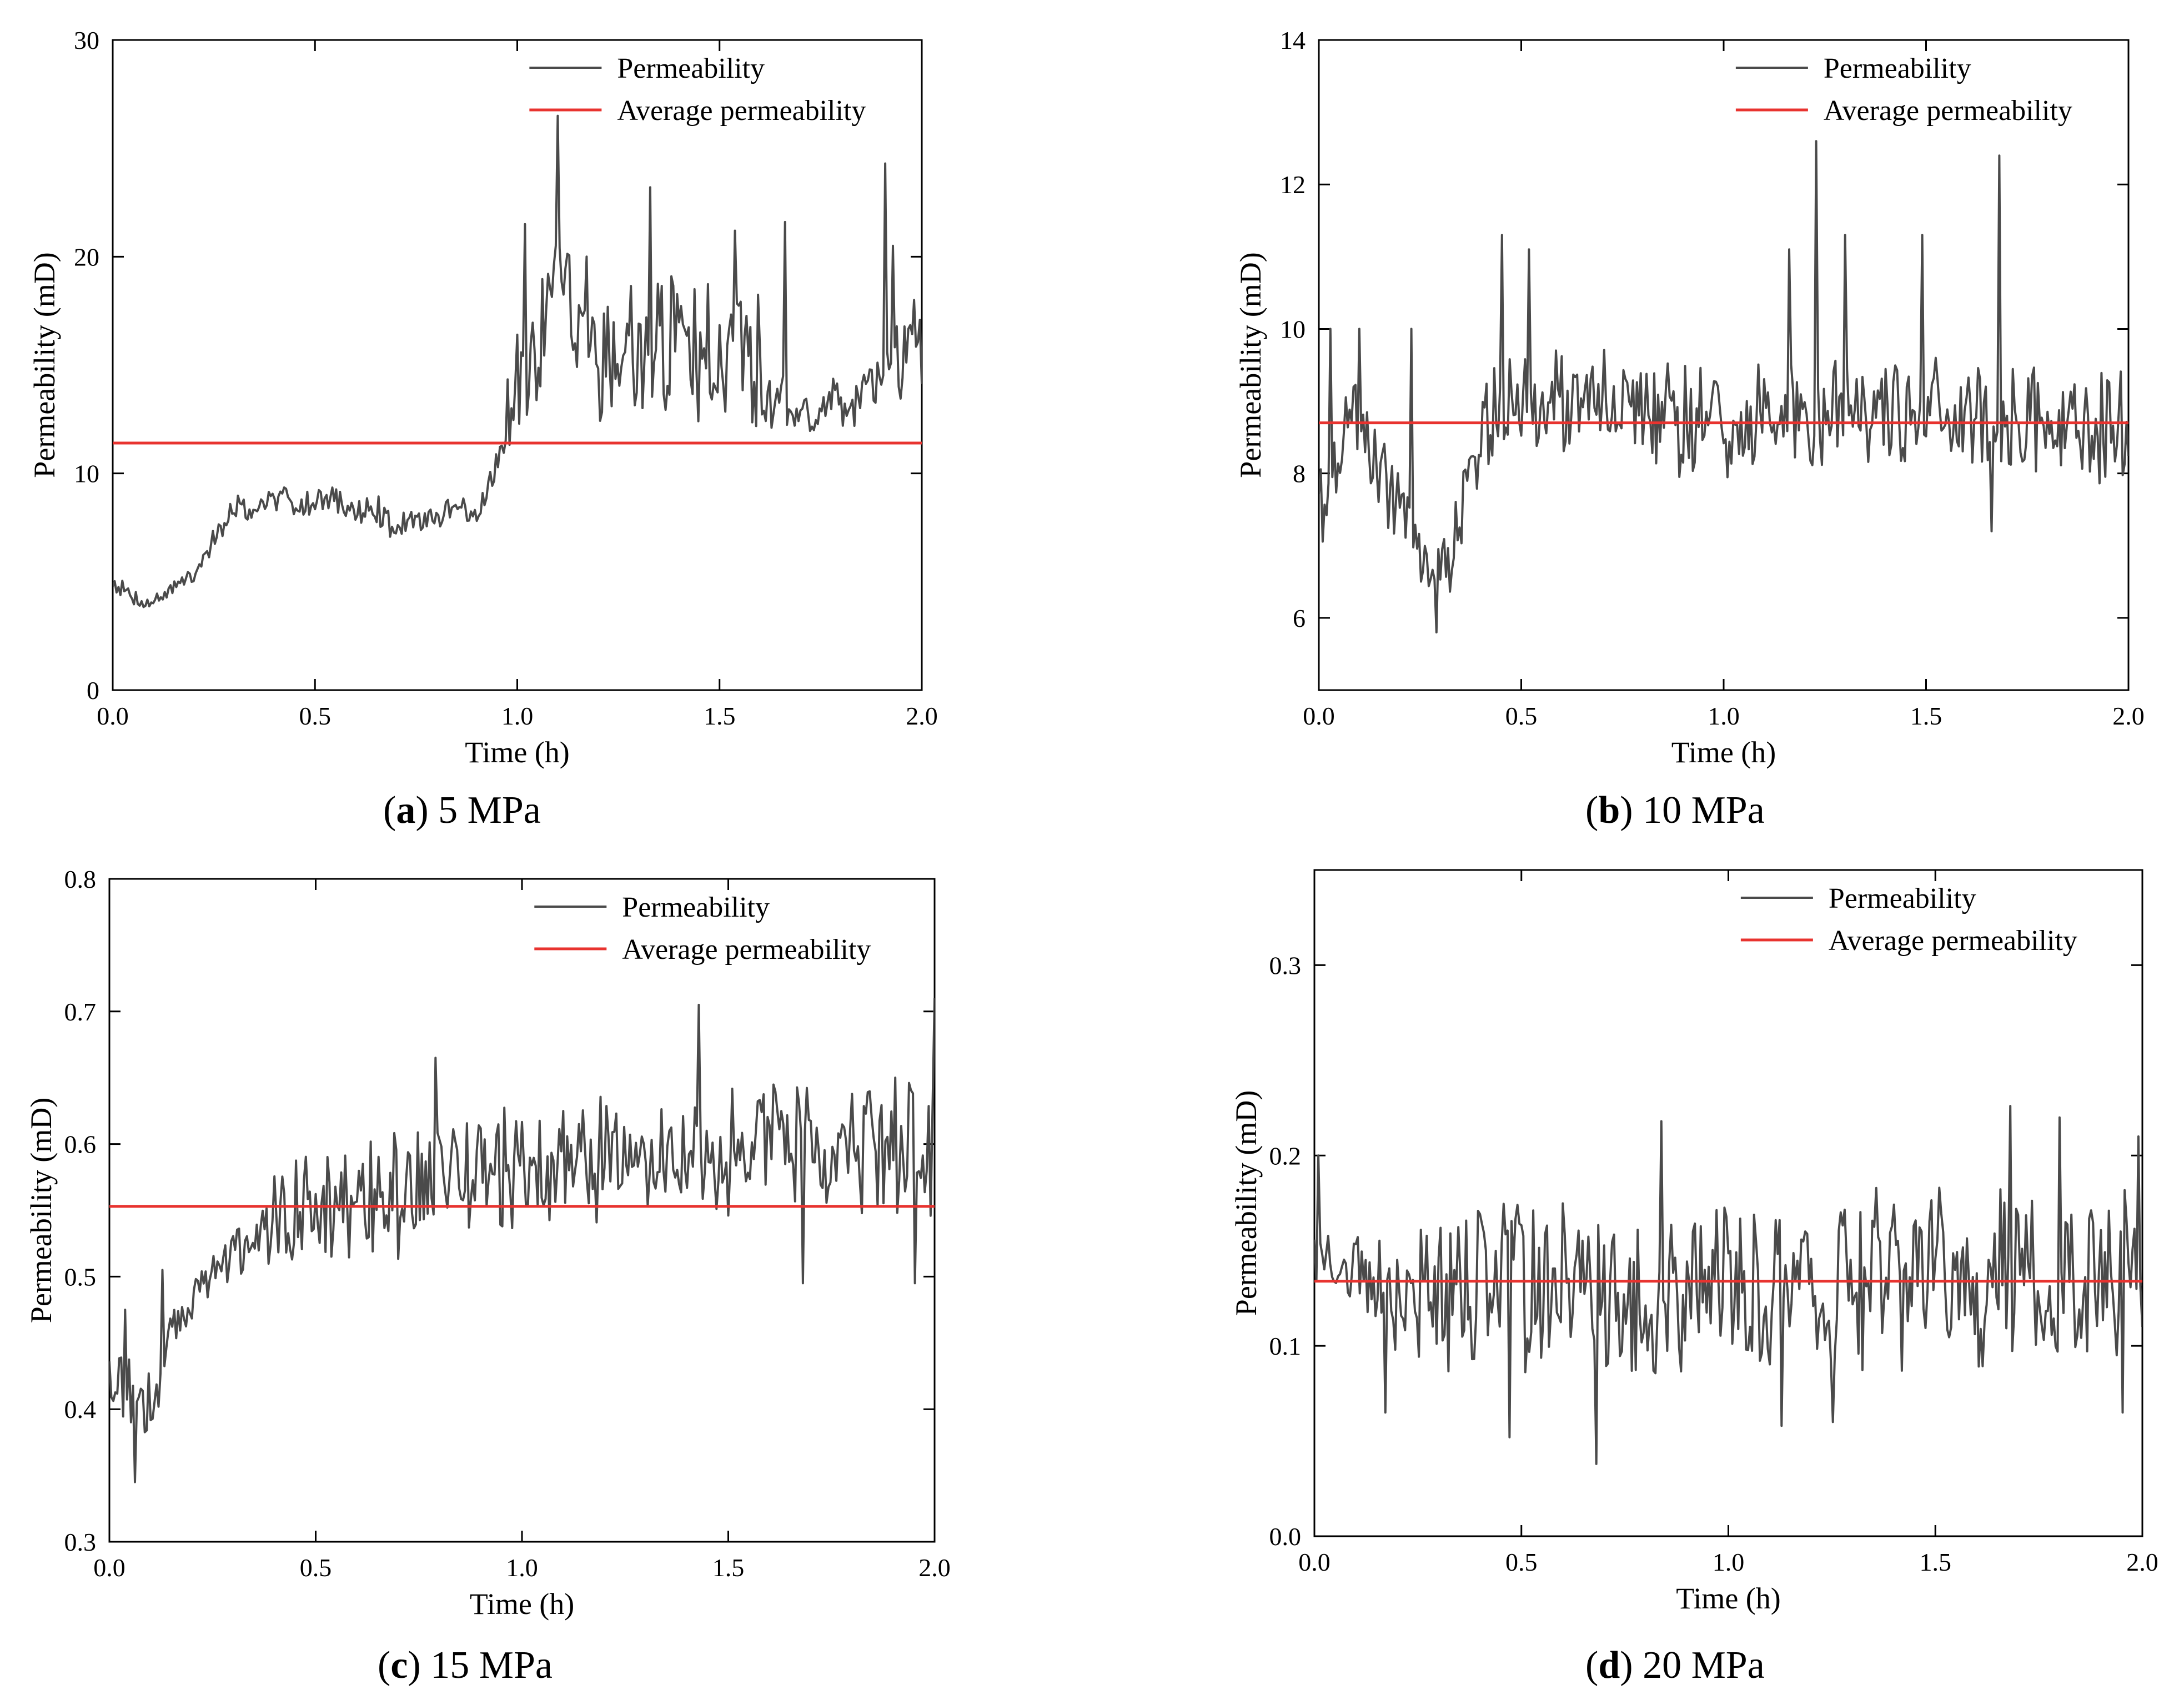 The height and width of the screenshot is (1705, 2184). Describe the element at coordinates (1246, 1203) in the screenshot. I see `y-axis-label-d: Permeability (mD)` at that location.